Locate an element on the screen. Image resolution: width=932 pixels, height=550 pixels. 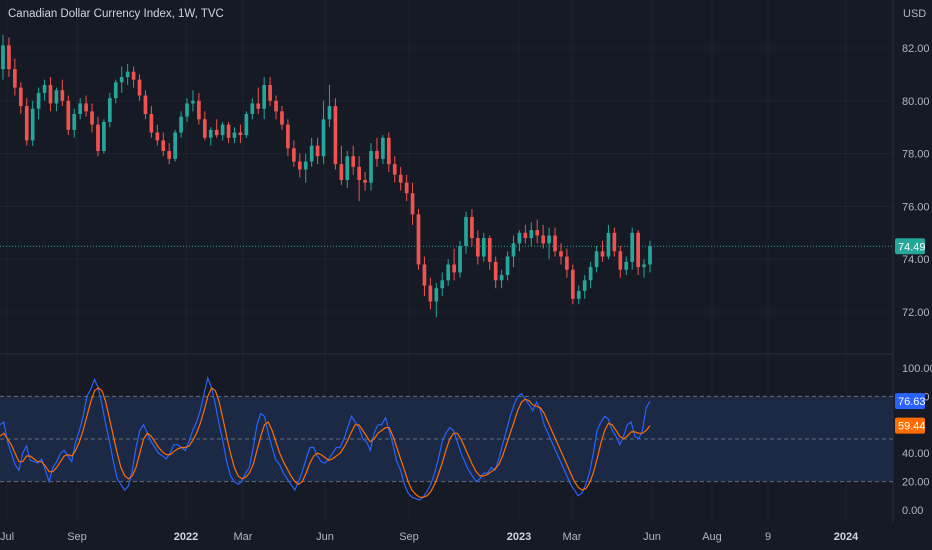
d-value-badge is located at coordinates (910, 425).